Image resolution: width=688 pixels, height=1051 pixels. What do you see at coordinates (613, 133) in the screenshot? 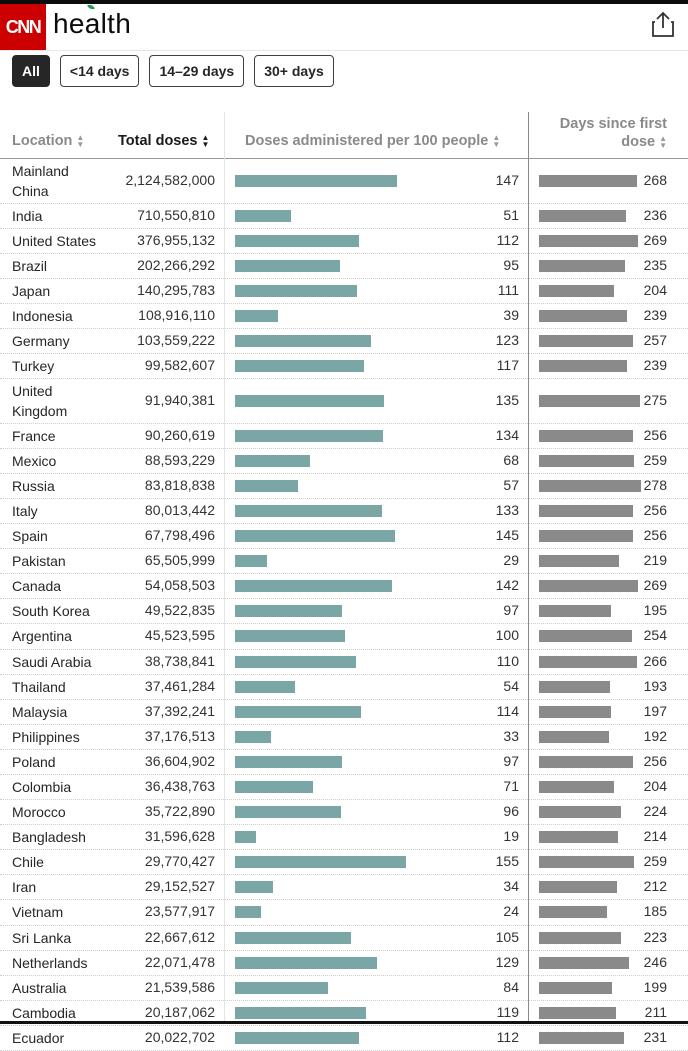
I see `col-days-header: Days since first dose ▲ ▼` at bounding box center [613, 133].